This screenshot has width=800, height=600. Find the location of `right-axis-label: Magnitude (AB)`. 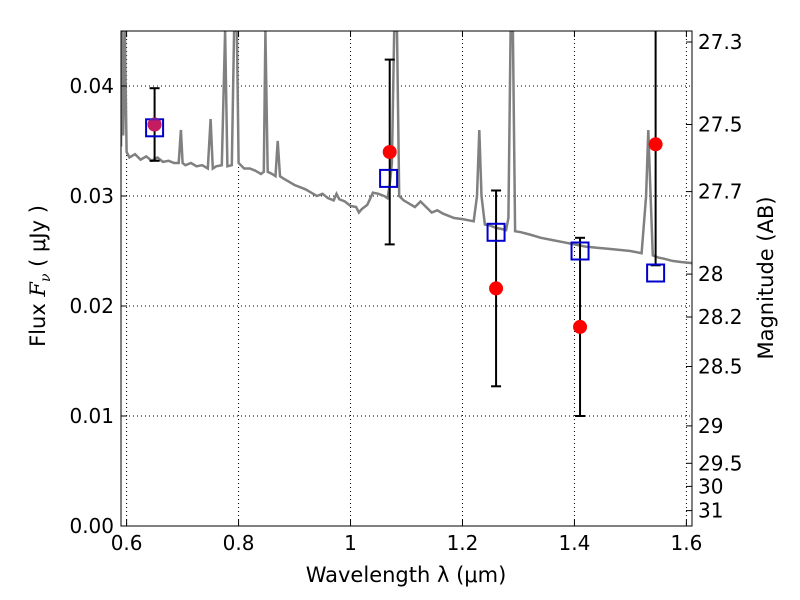

right-axis-label: Magnitude (AB) is located at coordinates (766, 277).